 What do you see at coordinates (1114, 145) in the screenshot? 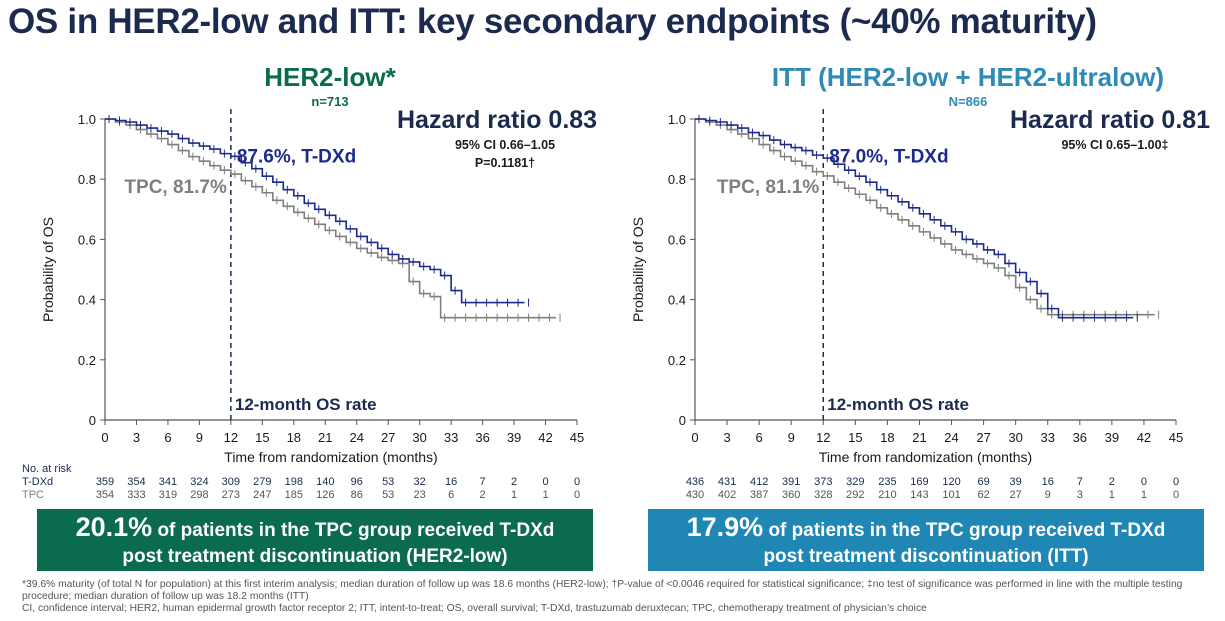
I see `ci-label: 95% CI 0.65–1.00‡` at bounding box center [1114, 145].